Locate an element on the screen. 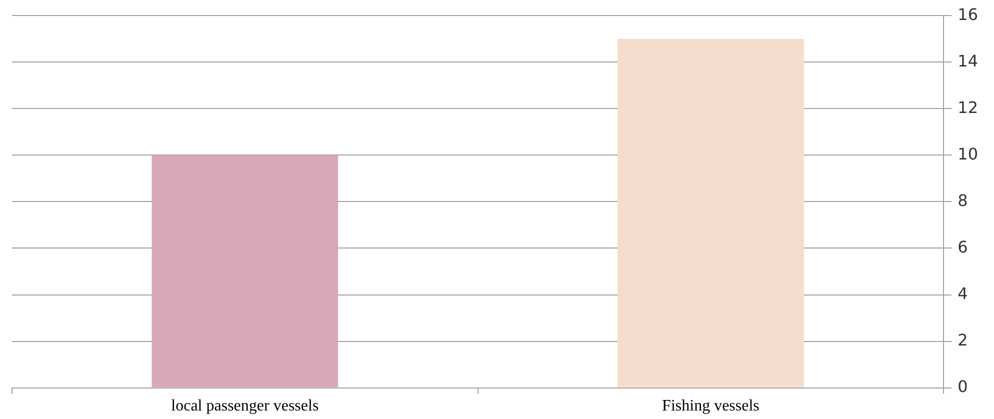 Image resolution: width=994 pixels, height=419 pixels. y-tick-label: 0 is located at coordinates (963, 386).